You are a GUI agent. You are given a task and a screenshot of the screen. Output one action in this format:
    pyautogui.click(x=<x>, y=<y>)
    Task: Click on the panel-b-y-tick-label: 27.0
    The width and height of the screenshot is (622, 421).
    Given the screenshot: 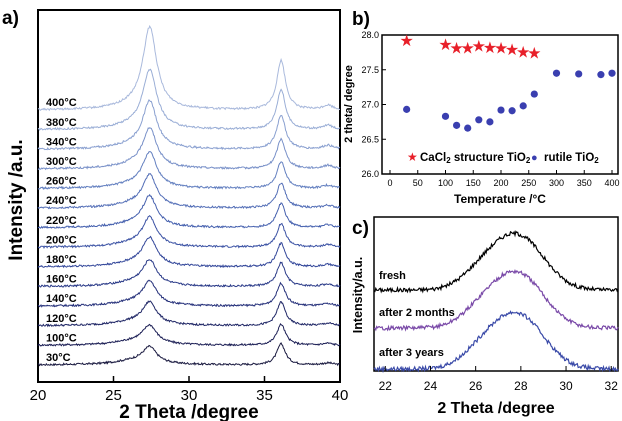 What is the action you would take?
    pyautogui.click(x=370, y=105)
    